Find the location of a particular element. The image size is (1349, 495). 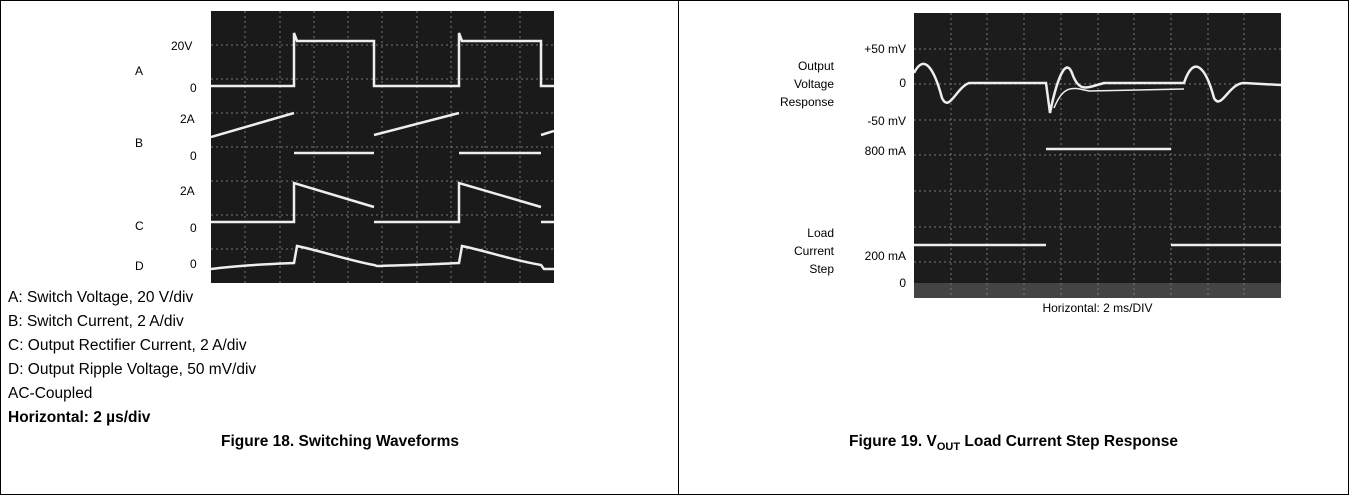

horizontal-scale: Horizontal: 2 ms/DIV is located at coordinates (1097, 308).